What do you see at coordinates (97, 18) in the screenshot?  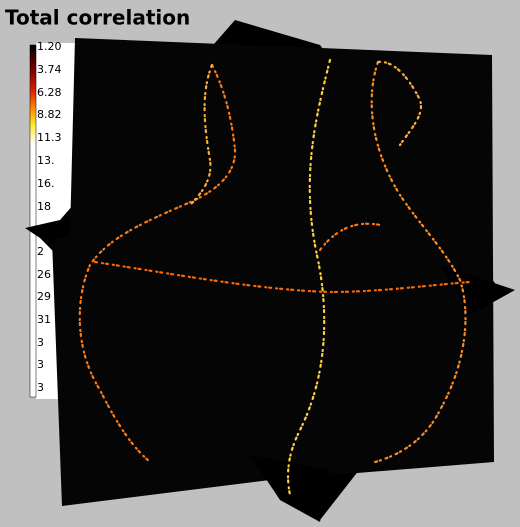 I see `title: Total correlation` at bounding box center [97, 18].